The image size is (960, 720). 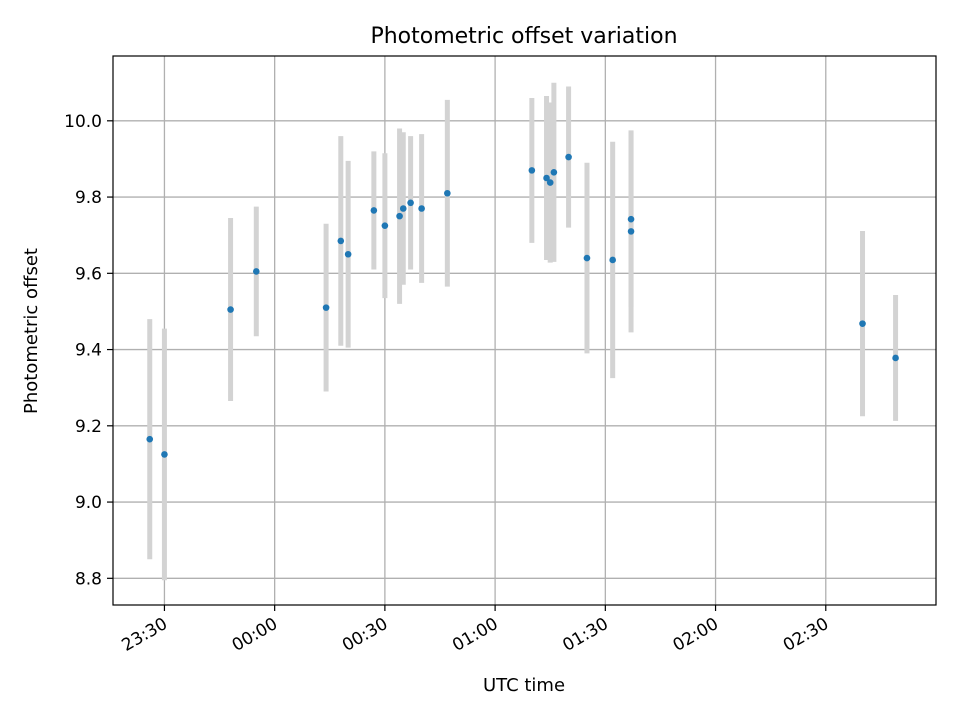 I want to click on y-axis-label: Photometric offset, so click(x=31, y=331).